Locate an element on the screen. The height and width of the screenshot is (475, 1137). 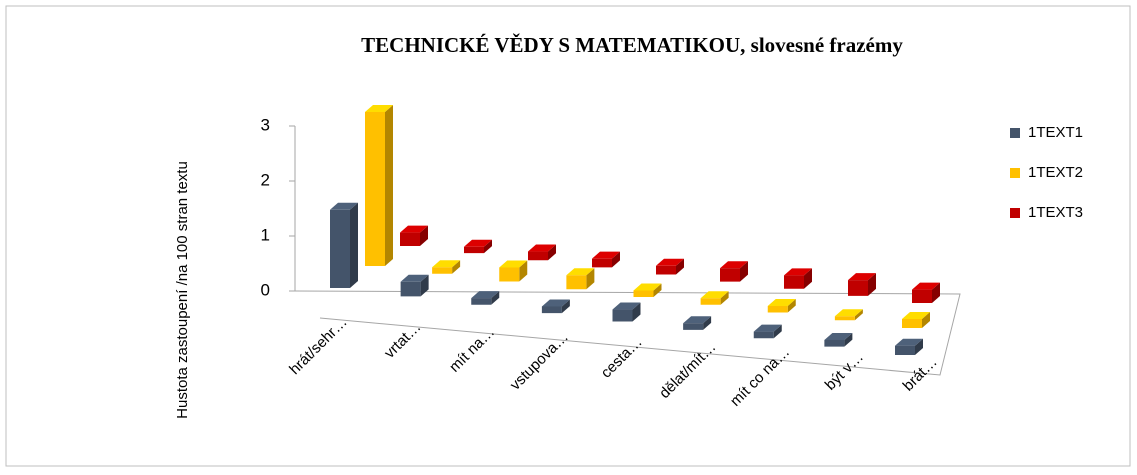
legend-label: 1TEXT2 is located at coordinates (1055, 172).